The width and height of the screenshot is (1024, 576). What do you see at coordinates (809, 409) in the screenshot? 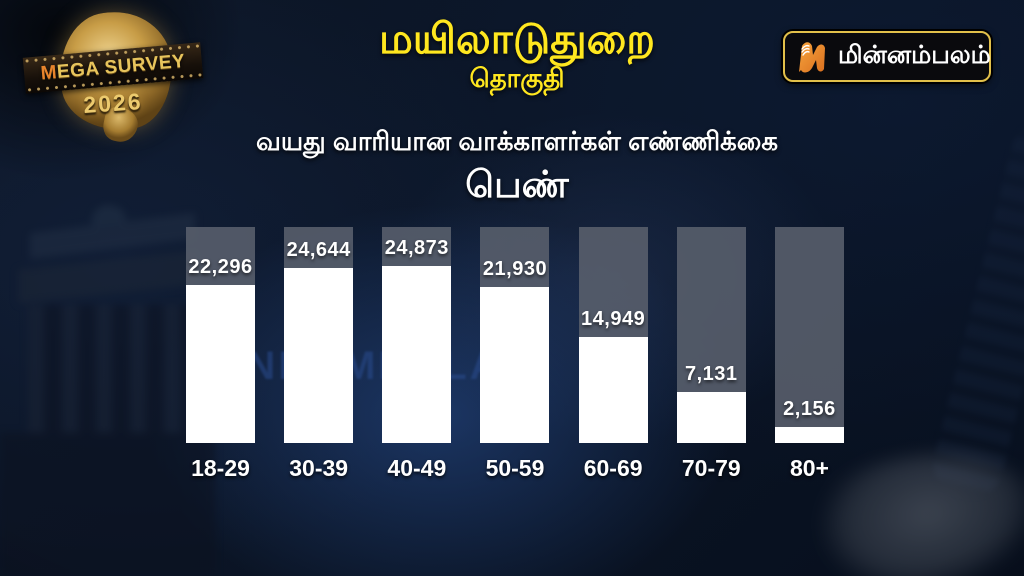
I see `bar-value-label: 2,156` at bounding box center [809, 409].